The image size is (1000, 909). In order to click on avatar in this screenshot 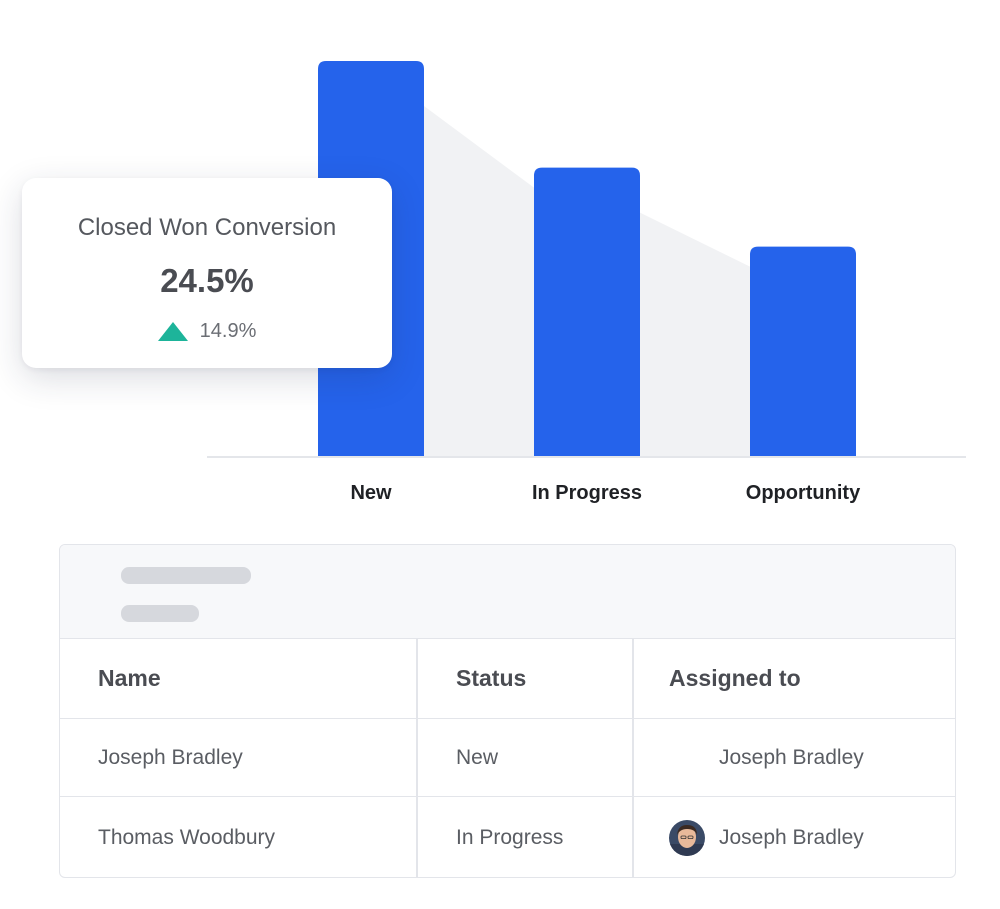, I will do `click(687, 838)`.